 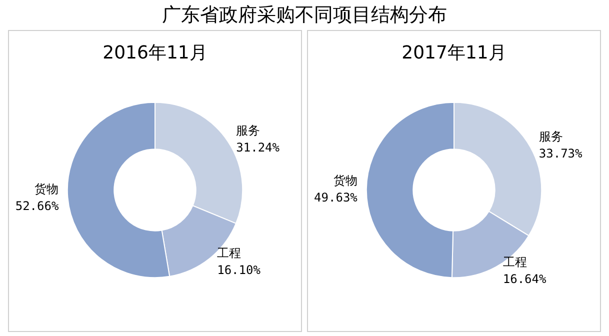 I want to click on data-label: 16.10%, so click(x=239, y=270).